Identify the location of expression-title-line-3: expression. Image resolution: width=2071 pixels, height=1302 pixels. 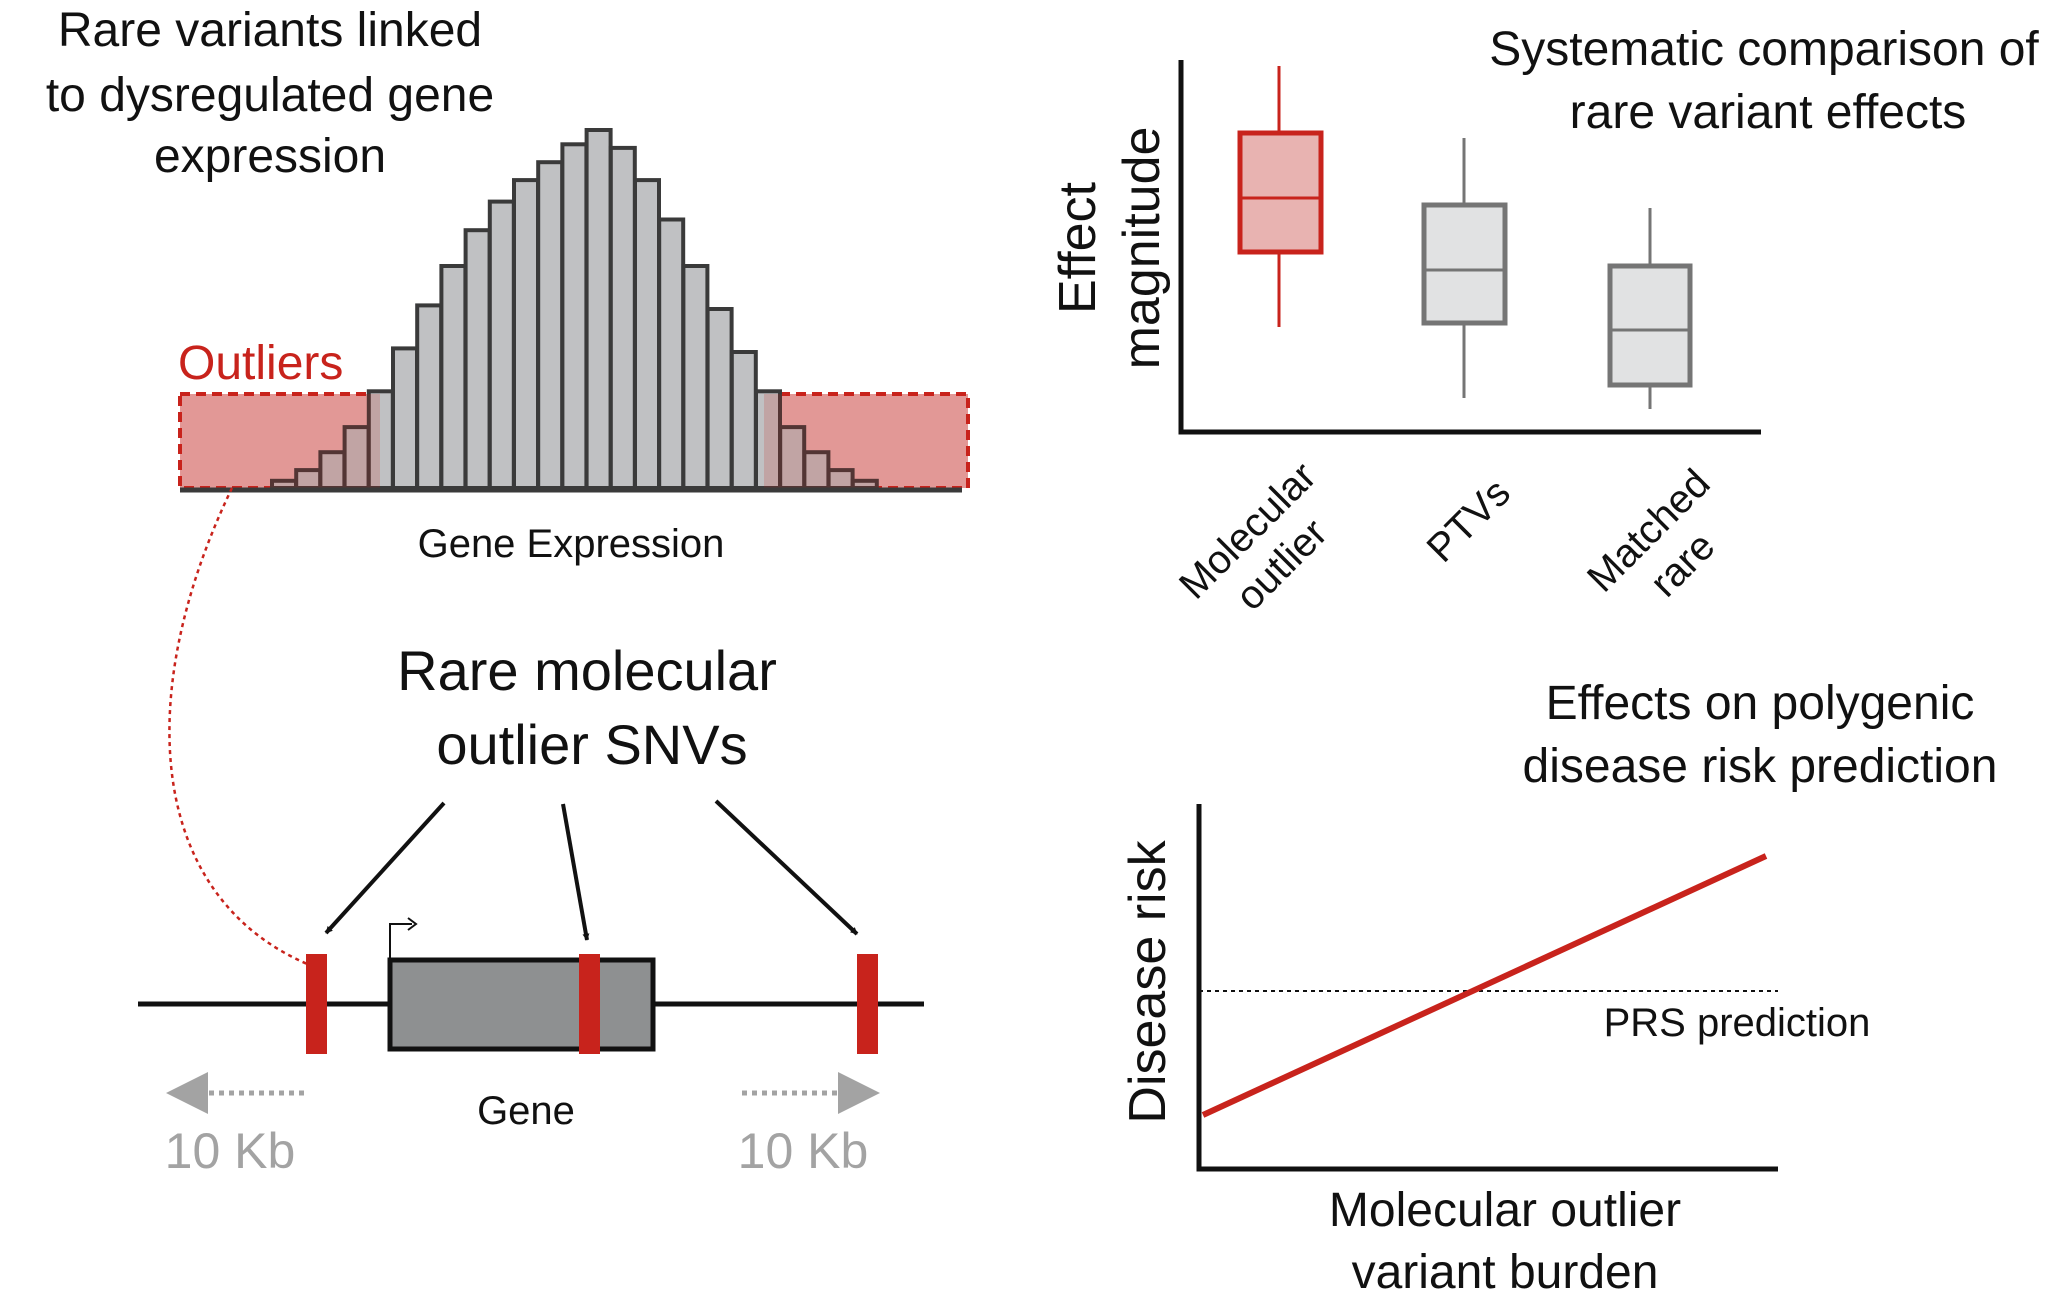
(270, 156).